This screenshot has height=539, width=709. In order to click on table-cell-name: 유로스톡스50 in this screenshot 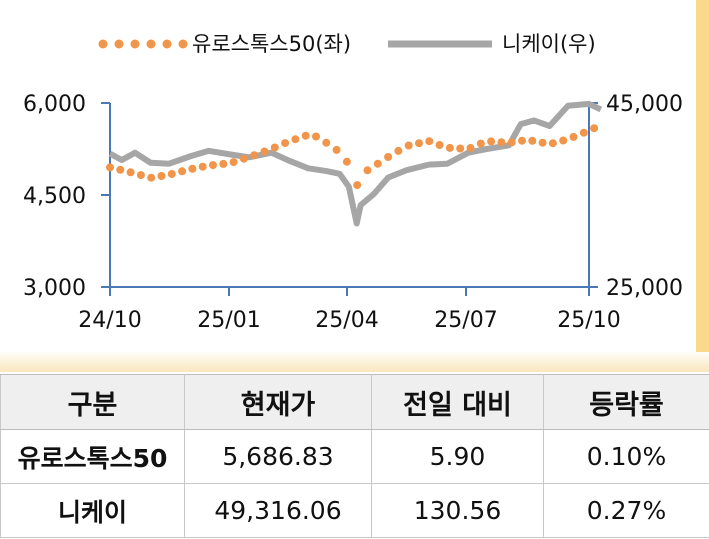, I will do `click(92, 456)`.